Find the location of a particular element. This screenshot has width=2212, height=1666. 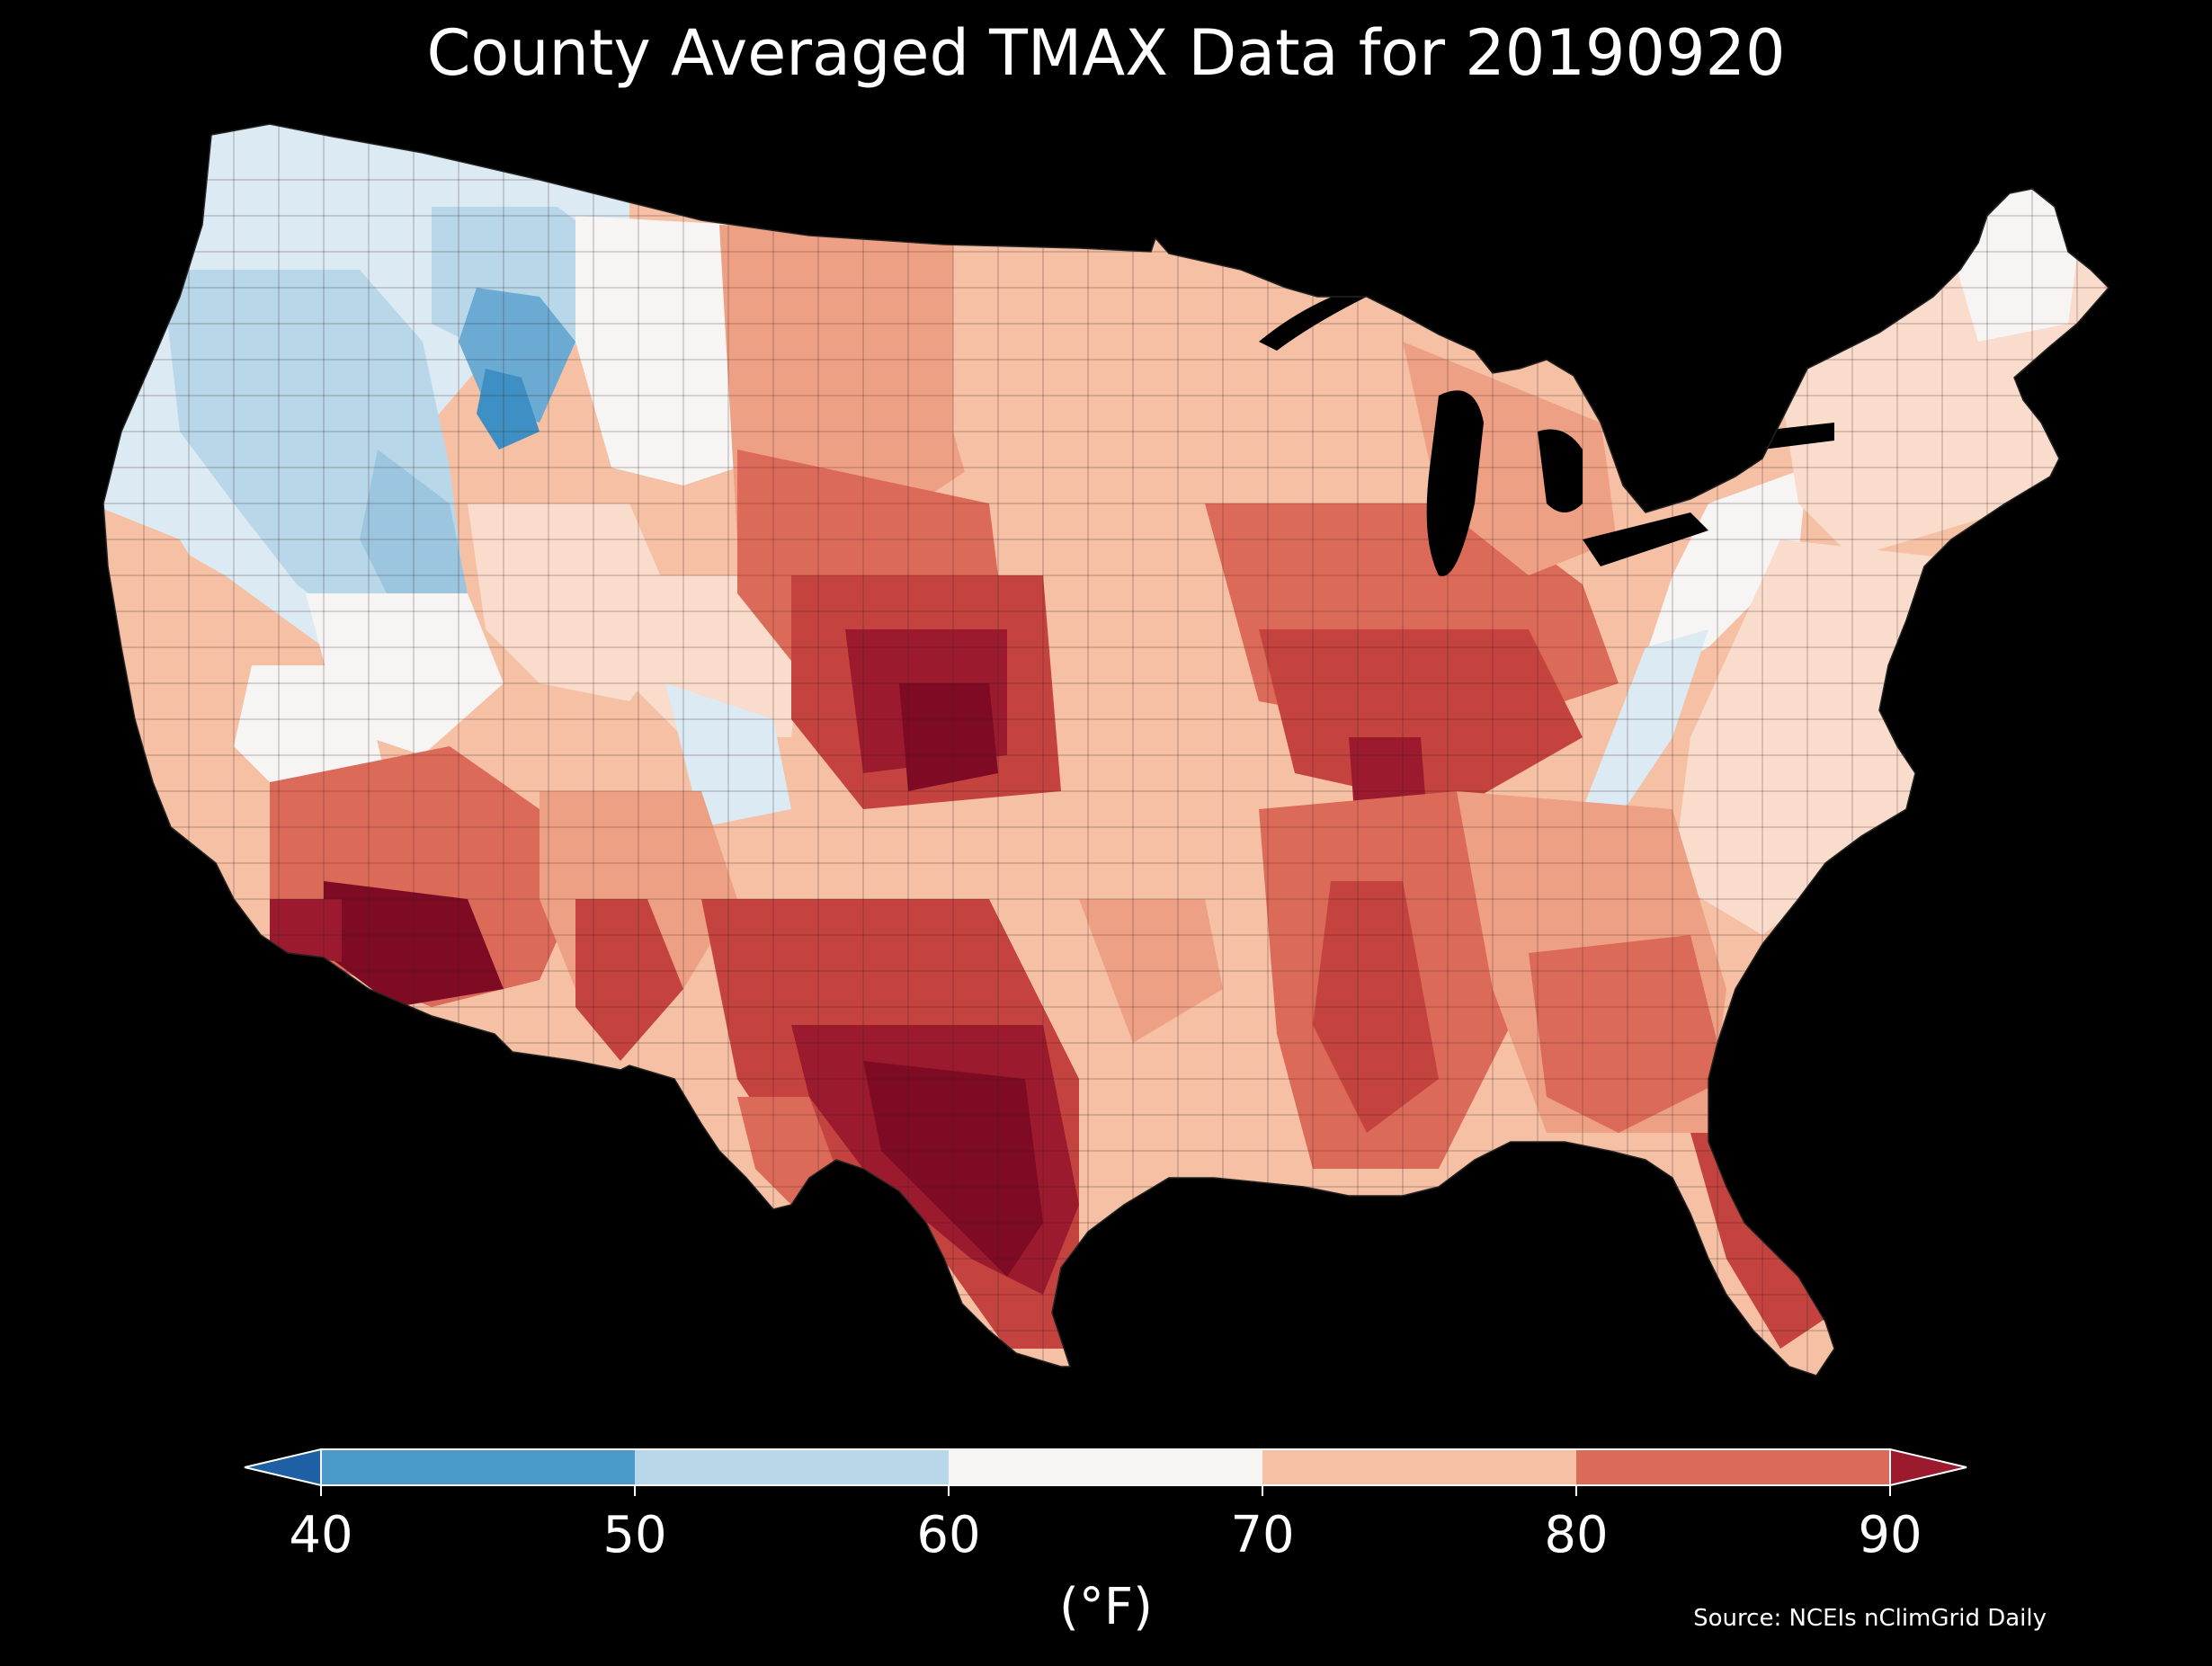

source-attribution: Source: NCEIs nClimGrid Daily is located at coordinates (1870, 1618).